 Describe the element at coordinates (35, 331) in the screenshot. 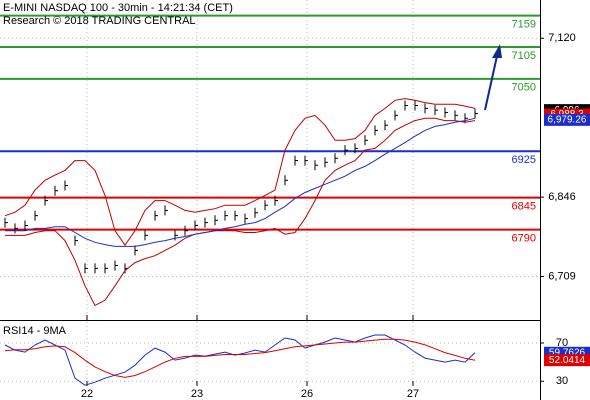

I see `panel-title: RSI14 - 9MA` at that location.